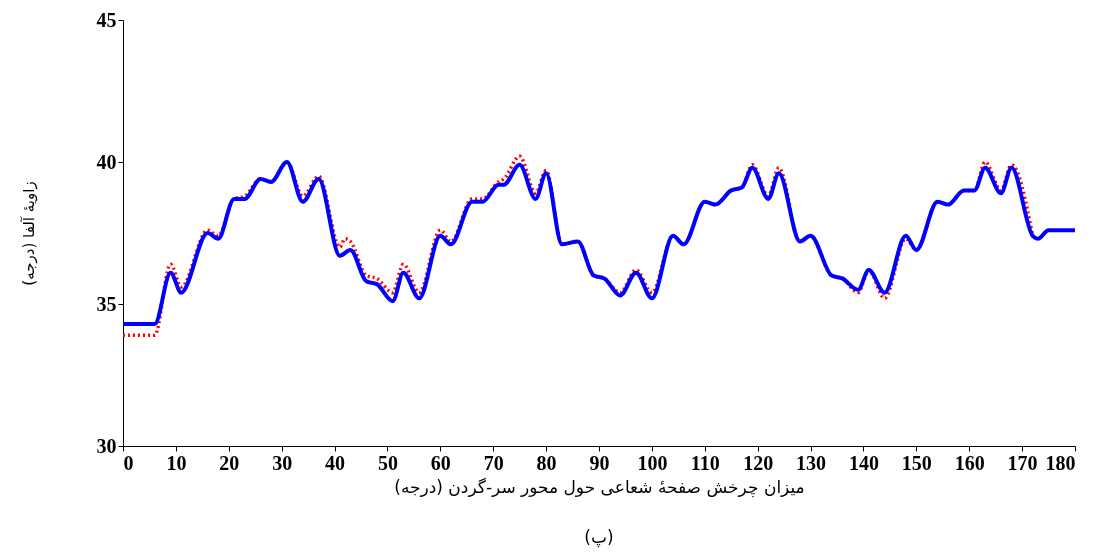 Image resolution: width=1096 pixels, height=555 pixels. I want to click on x-tick-label: 140, so click(863, 462).